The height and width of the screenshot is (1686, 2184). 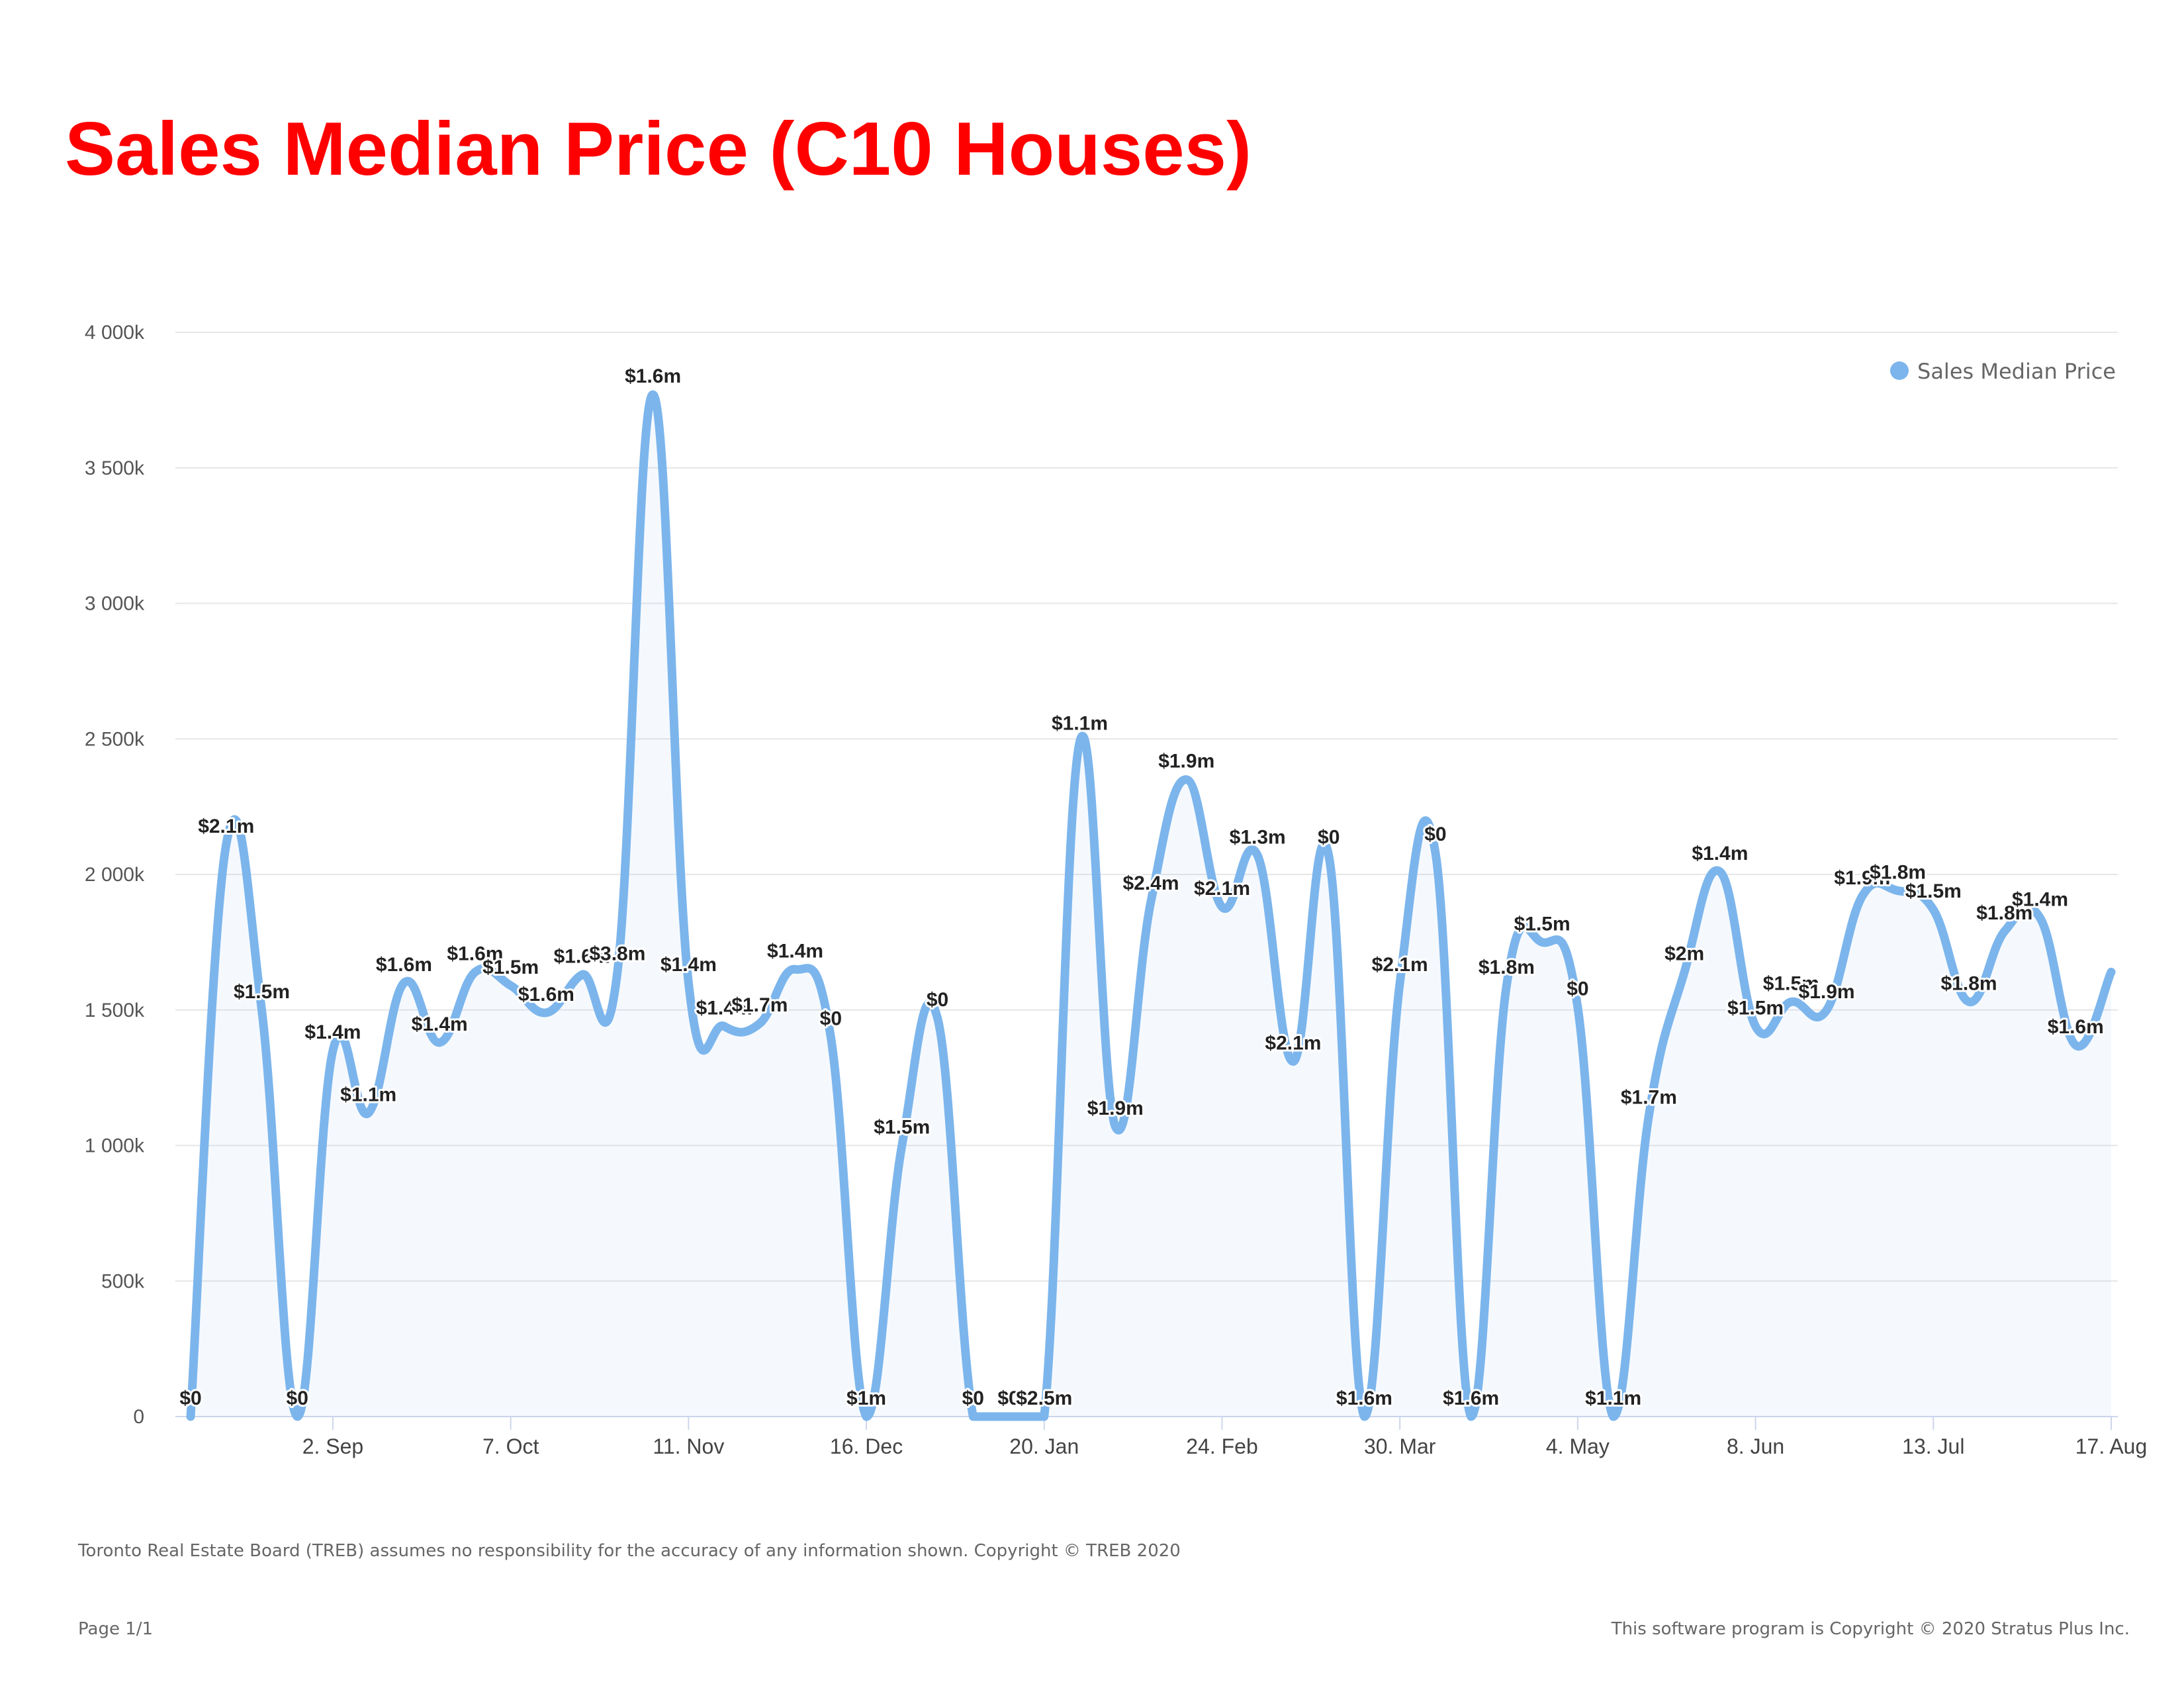 I want to click on x-tick-label: 16. Dec, so click(x=866, y=1446).